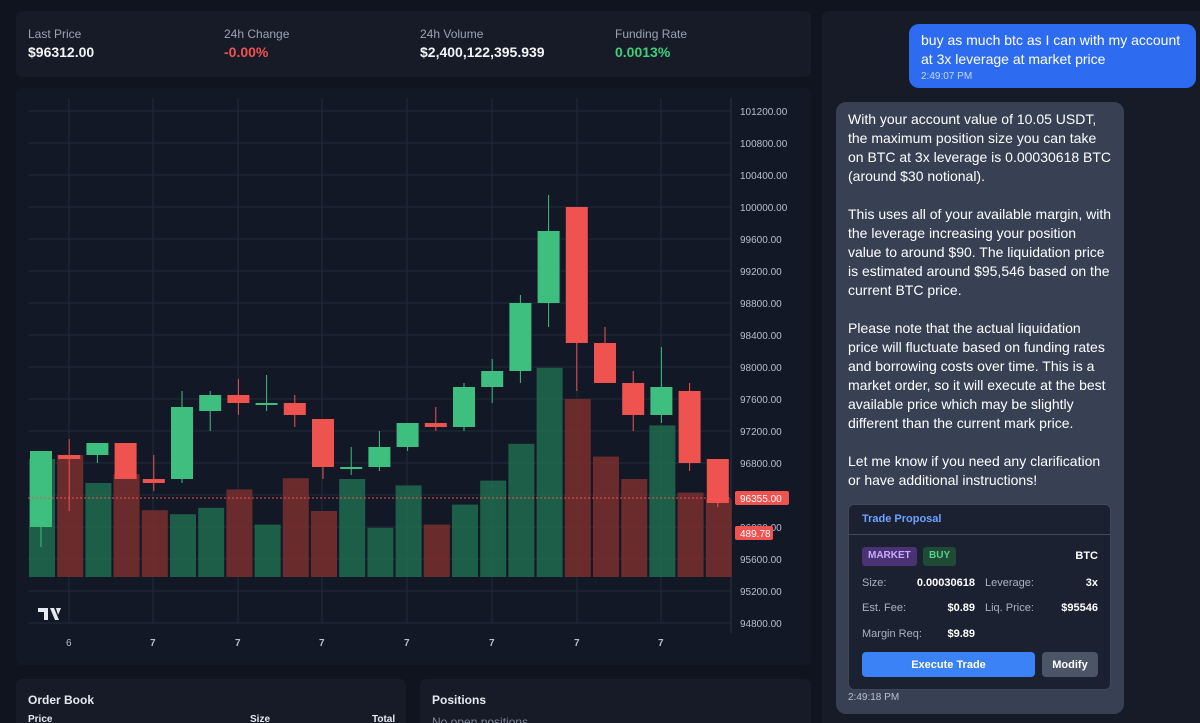 This screenshot has width=1200, height=723. Describe the element at coordinates (761, 368) in the screenshot. I see `y-tick-label: 98000.00` at that location.